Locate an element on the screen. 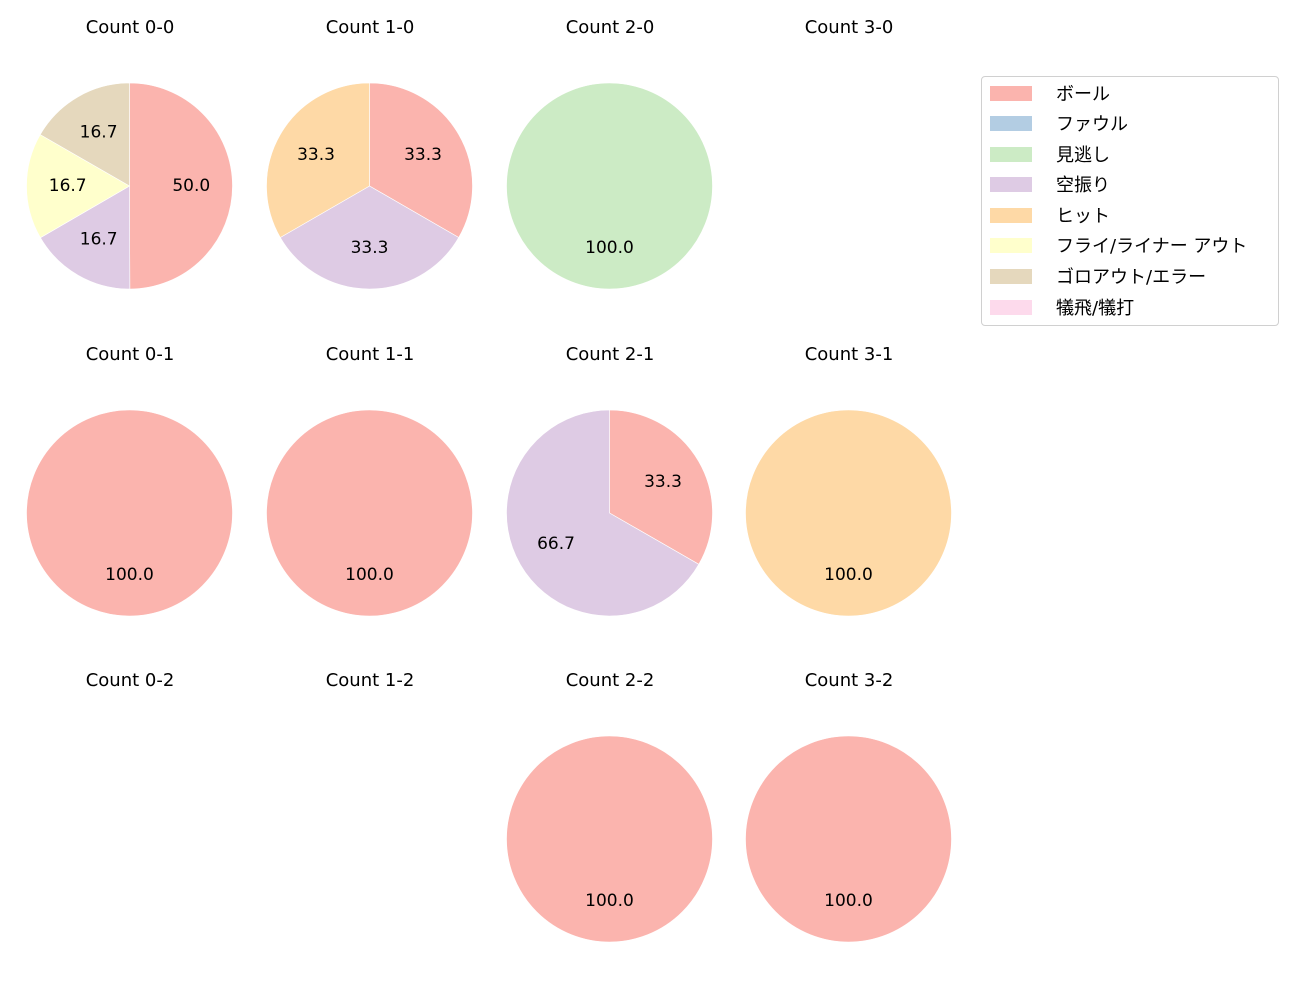 This screenshot has width=1300, height=1000. pie-panel: Count 1-1 100.0 is located at coordinates (370, 487).